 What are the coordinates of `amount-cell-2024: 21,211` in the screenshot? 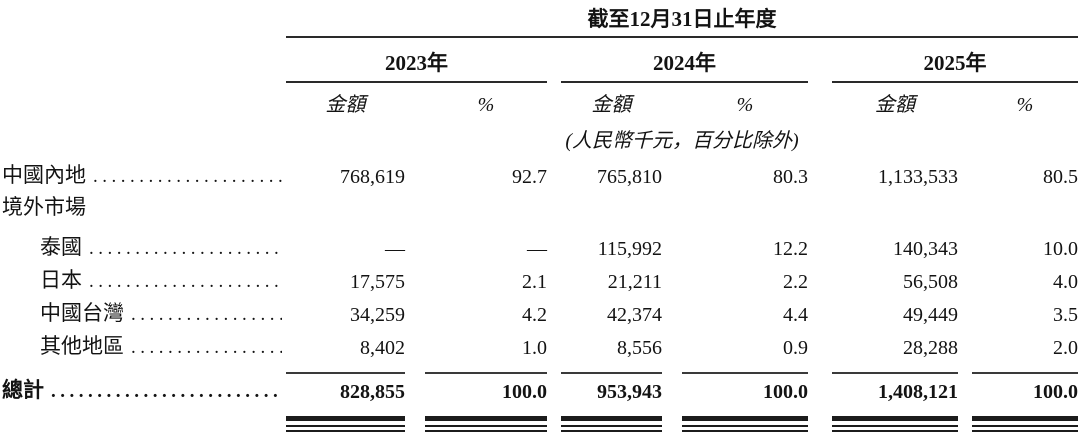 It's located at (634, 282).